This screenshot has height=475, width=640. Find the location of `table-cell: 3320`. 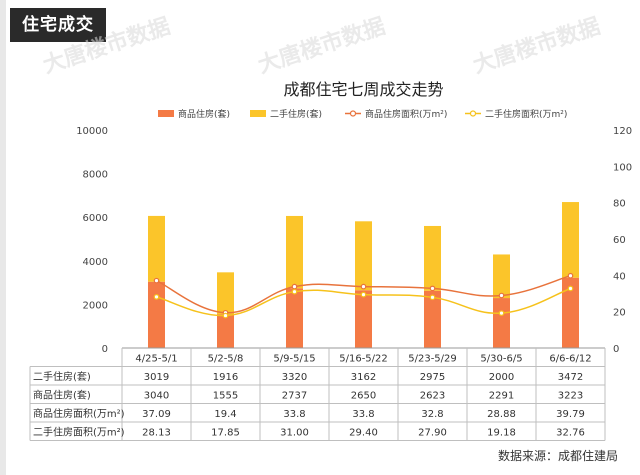

table-cell: 3320 is located at coordinates (294, 377).